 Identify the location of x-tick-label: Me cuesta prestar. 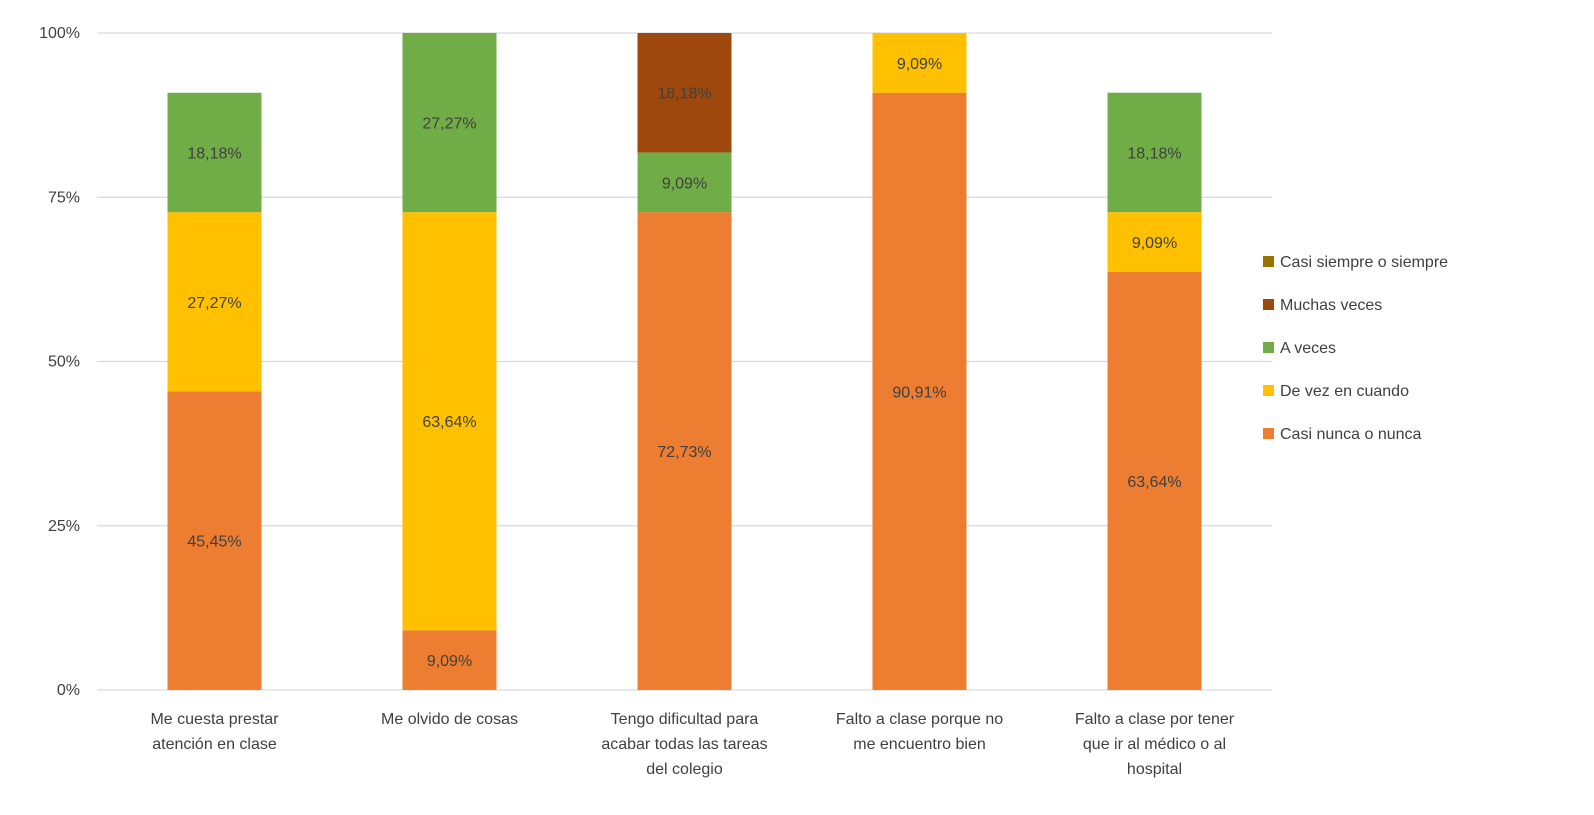
(214, 719).